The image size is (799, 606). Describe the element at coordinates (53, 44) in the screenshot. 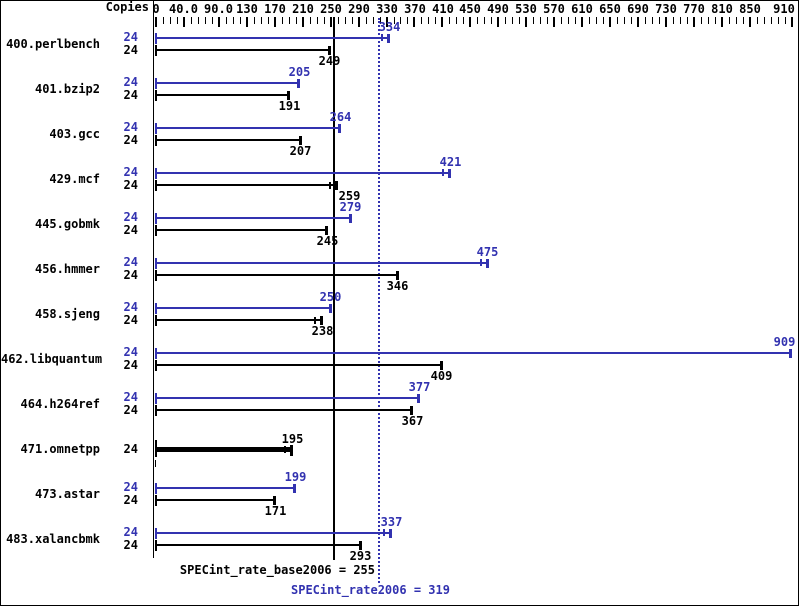

I see `benchmark-label: 400.perlbench` at that location.